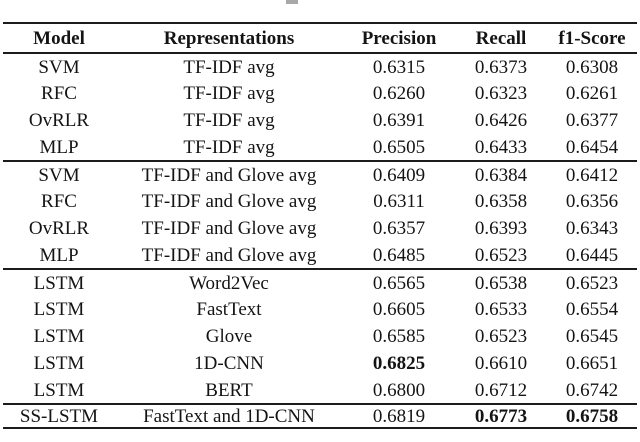 Image resolution: width=640 pixels, height=442 pixels. Describe the element at coordinates (501, 416) in the screenshot. I see `cell-recall-best: 0.6773` at that location.